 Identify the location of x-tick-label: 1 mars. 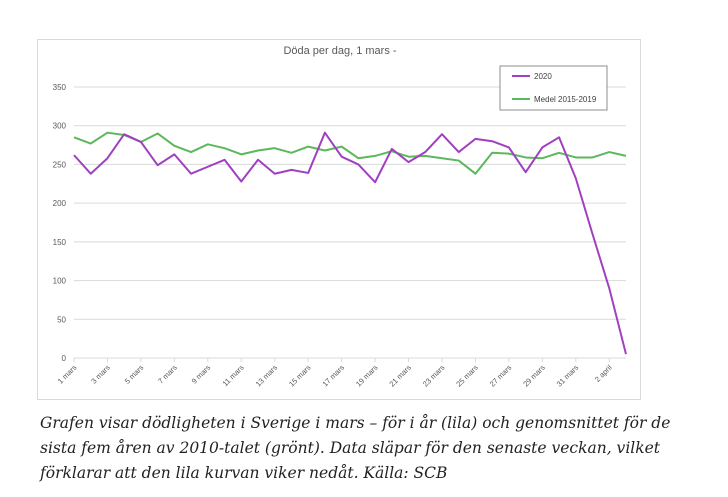
(67, 374).